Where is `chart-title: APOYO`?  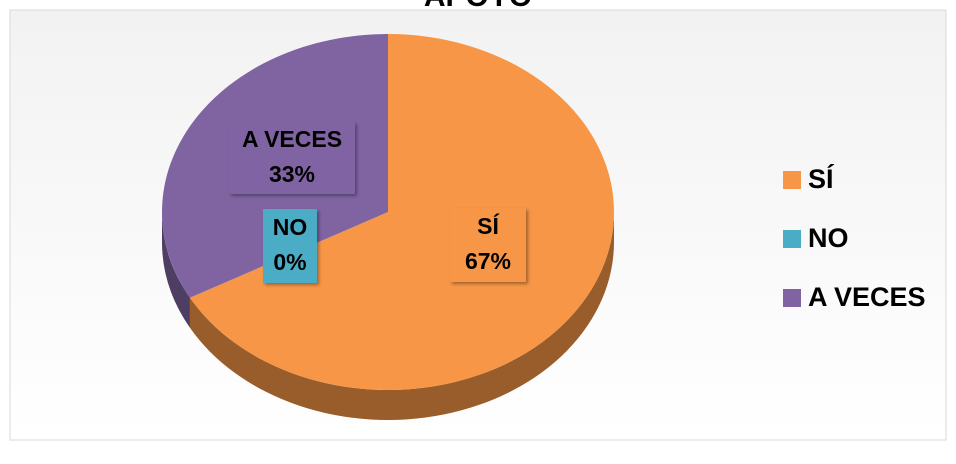
chart-title: APOYO is located at coordinates (478, 6).